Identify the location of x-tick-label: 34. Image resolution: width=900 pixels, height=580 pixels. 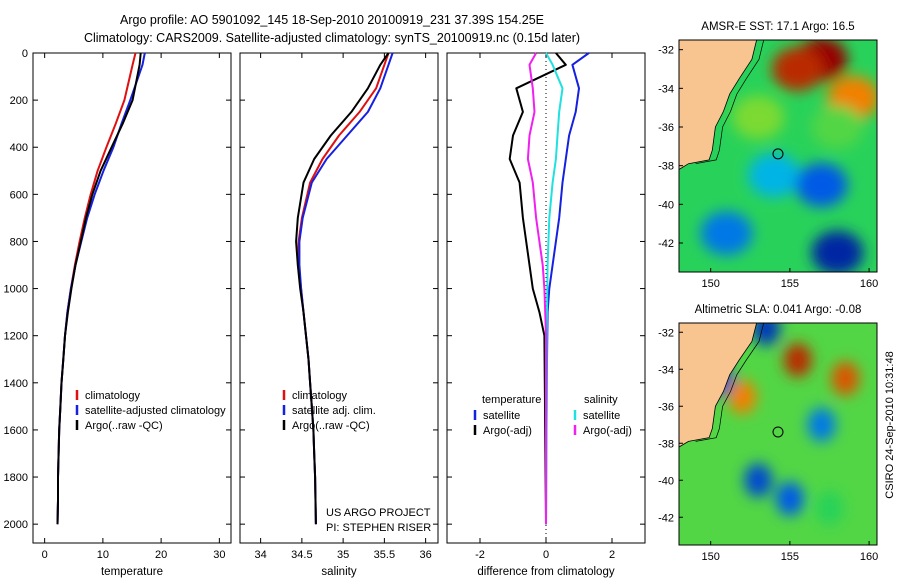
(261, 555).